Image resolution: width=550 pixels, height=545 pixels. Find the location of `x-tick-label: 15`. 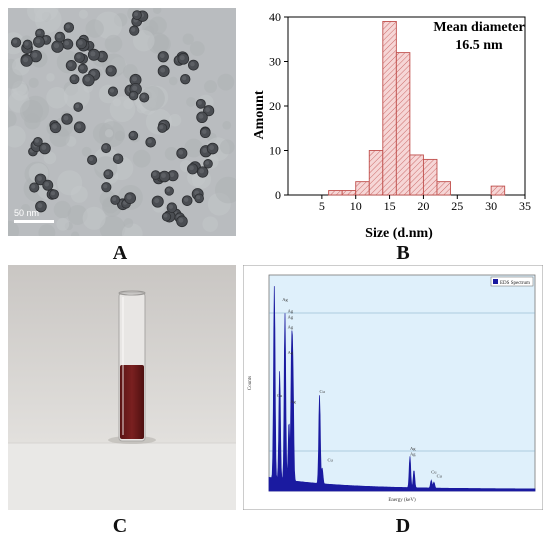

x-tick-label: 15 is located at coordinates (390, 206).